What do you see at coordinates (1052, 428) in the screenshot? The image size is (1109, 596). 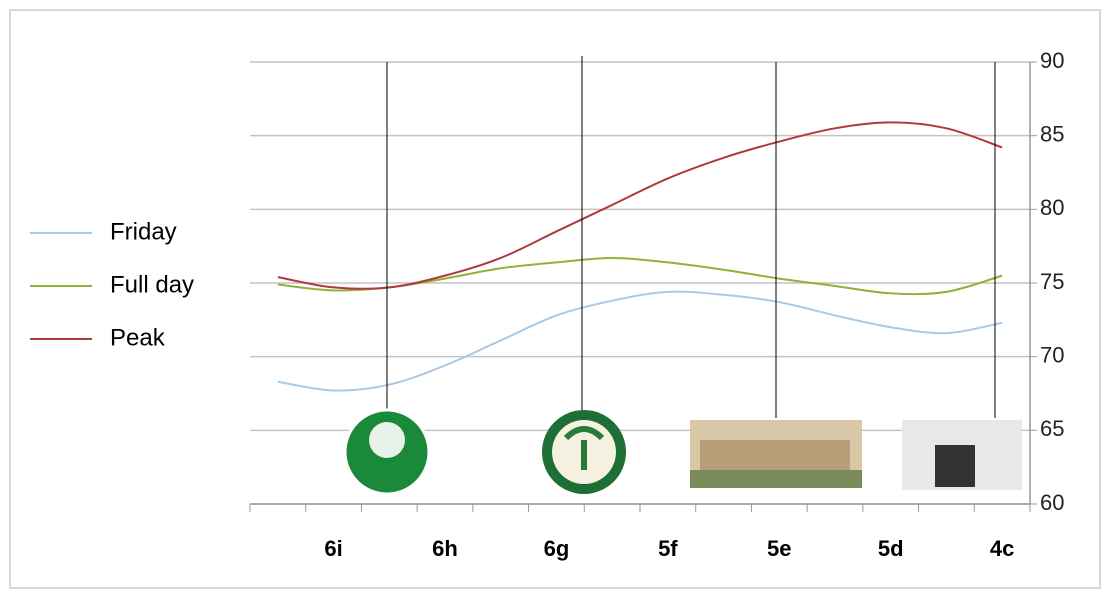 I see `y-tick-label: 65` at bounding box center [1052, 428].